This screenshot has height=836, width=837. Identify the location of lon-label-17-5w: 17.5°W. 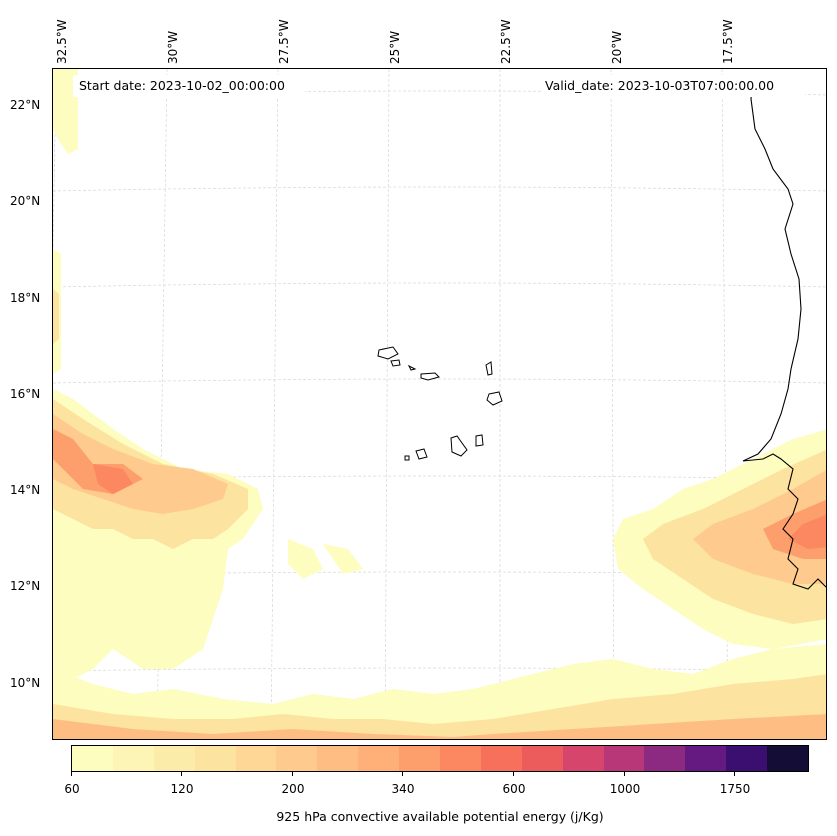
(728, 41).